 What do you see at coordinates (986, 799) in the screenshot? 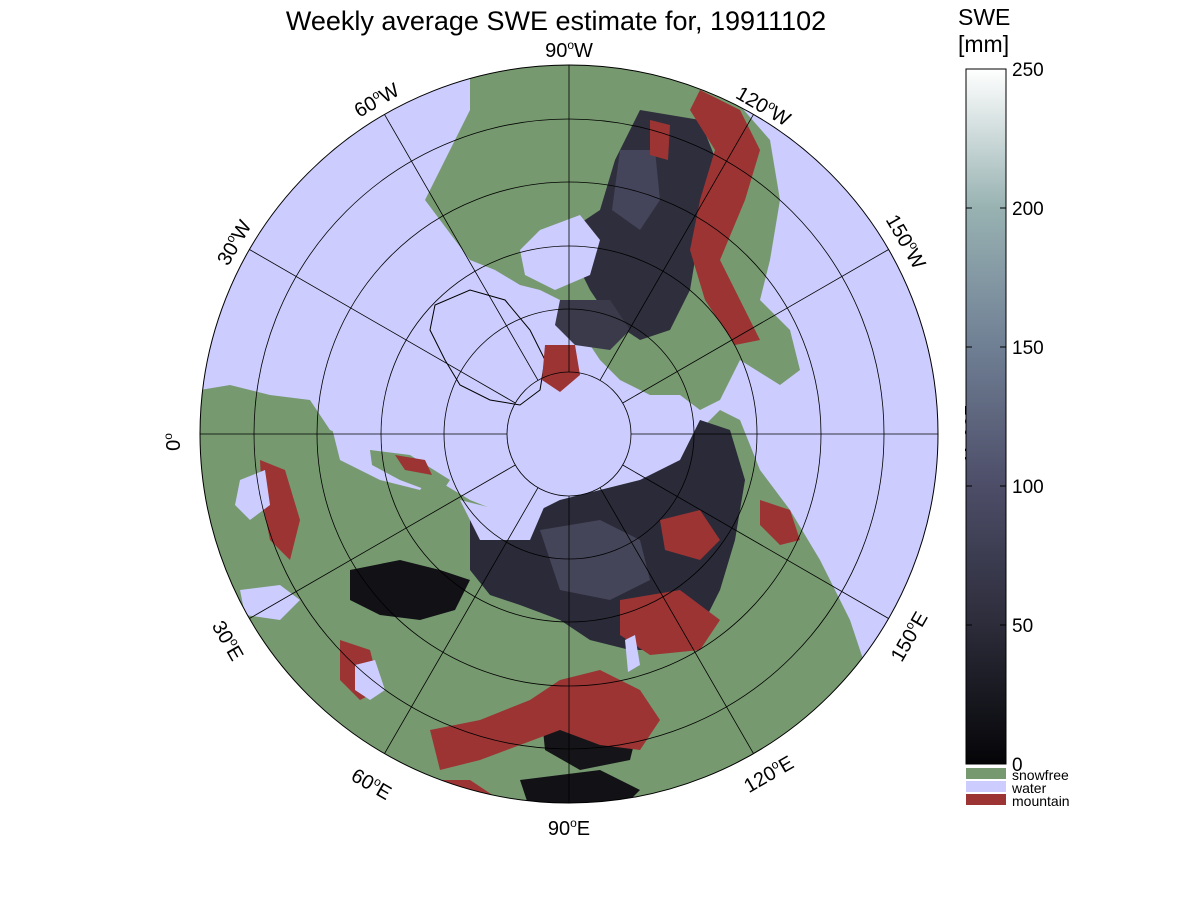
I see `legend-swatch-mountain` at bounding box center [986, 799].